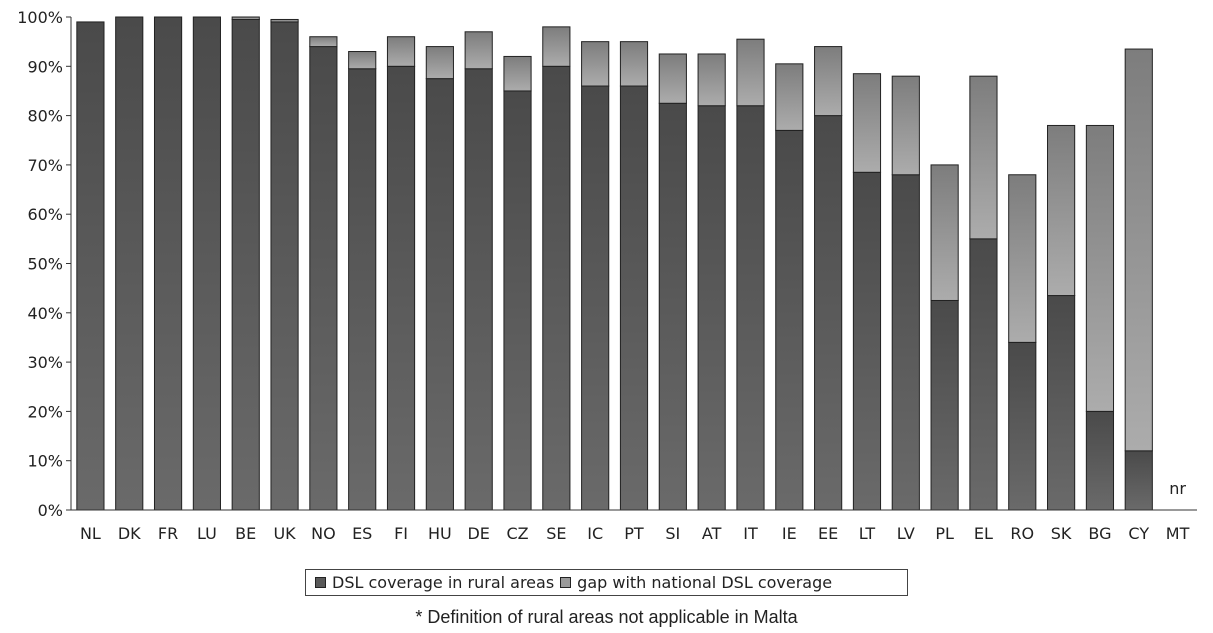  Describe the element at coordinates (443, 582) in the screenshot. I see `legend-label-rural: DSL coverage in rural areas` at that location.